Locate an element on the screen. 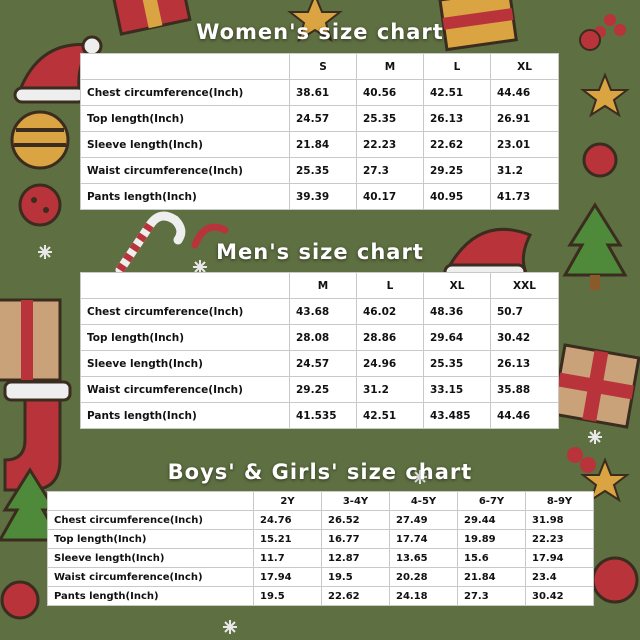 Image resolution: width=640 pixels, height=640 pixels. size-header: 2Y is located at coordinates (287, 501).